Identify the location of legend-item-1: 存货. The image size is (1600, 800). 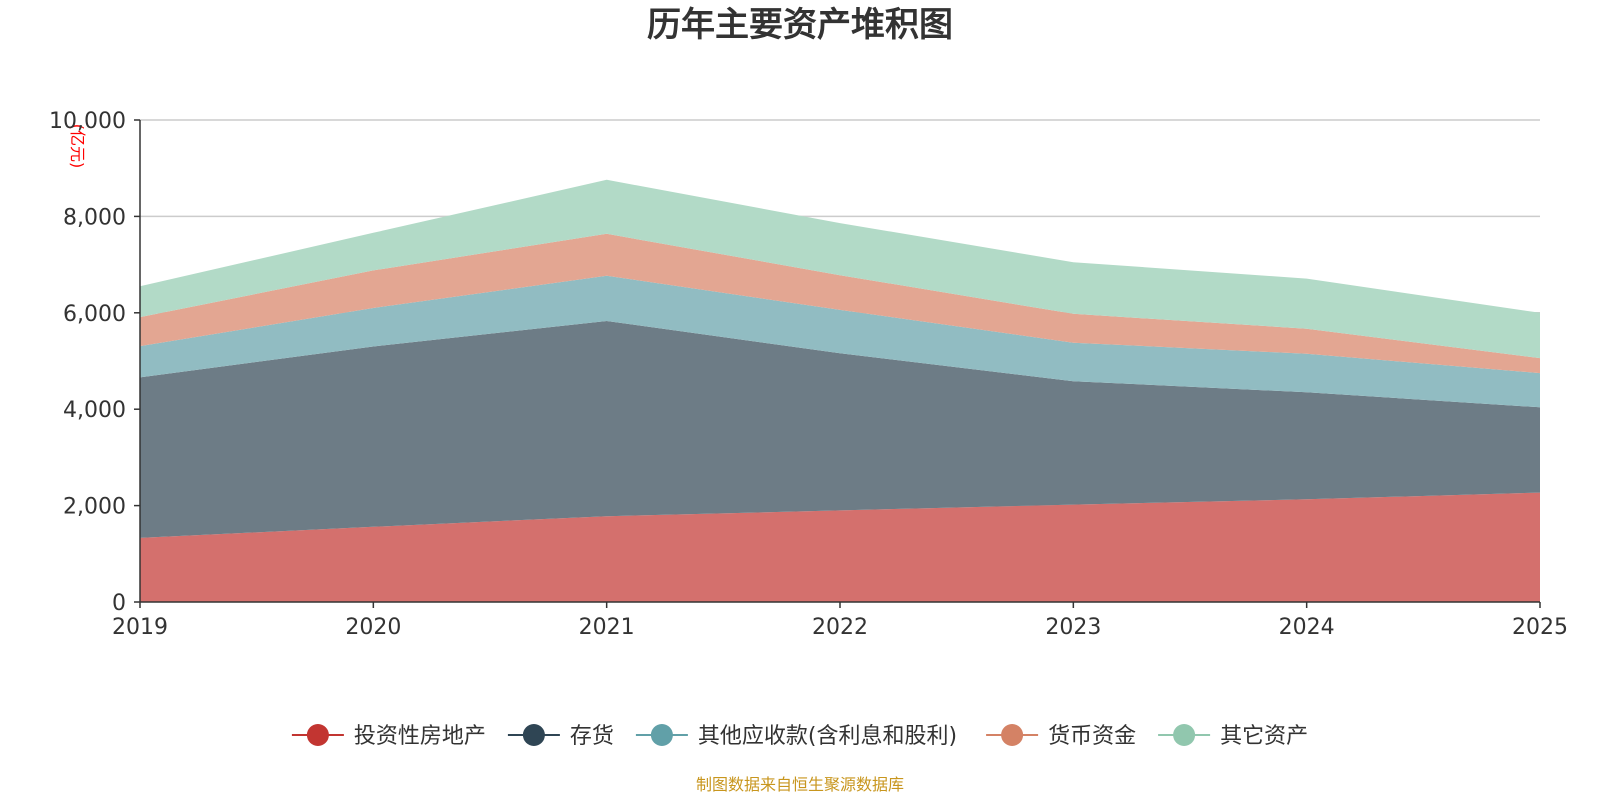
(560, 736).